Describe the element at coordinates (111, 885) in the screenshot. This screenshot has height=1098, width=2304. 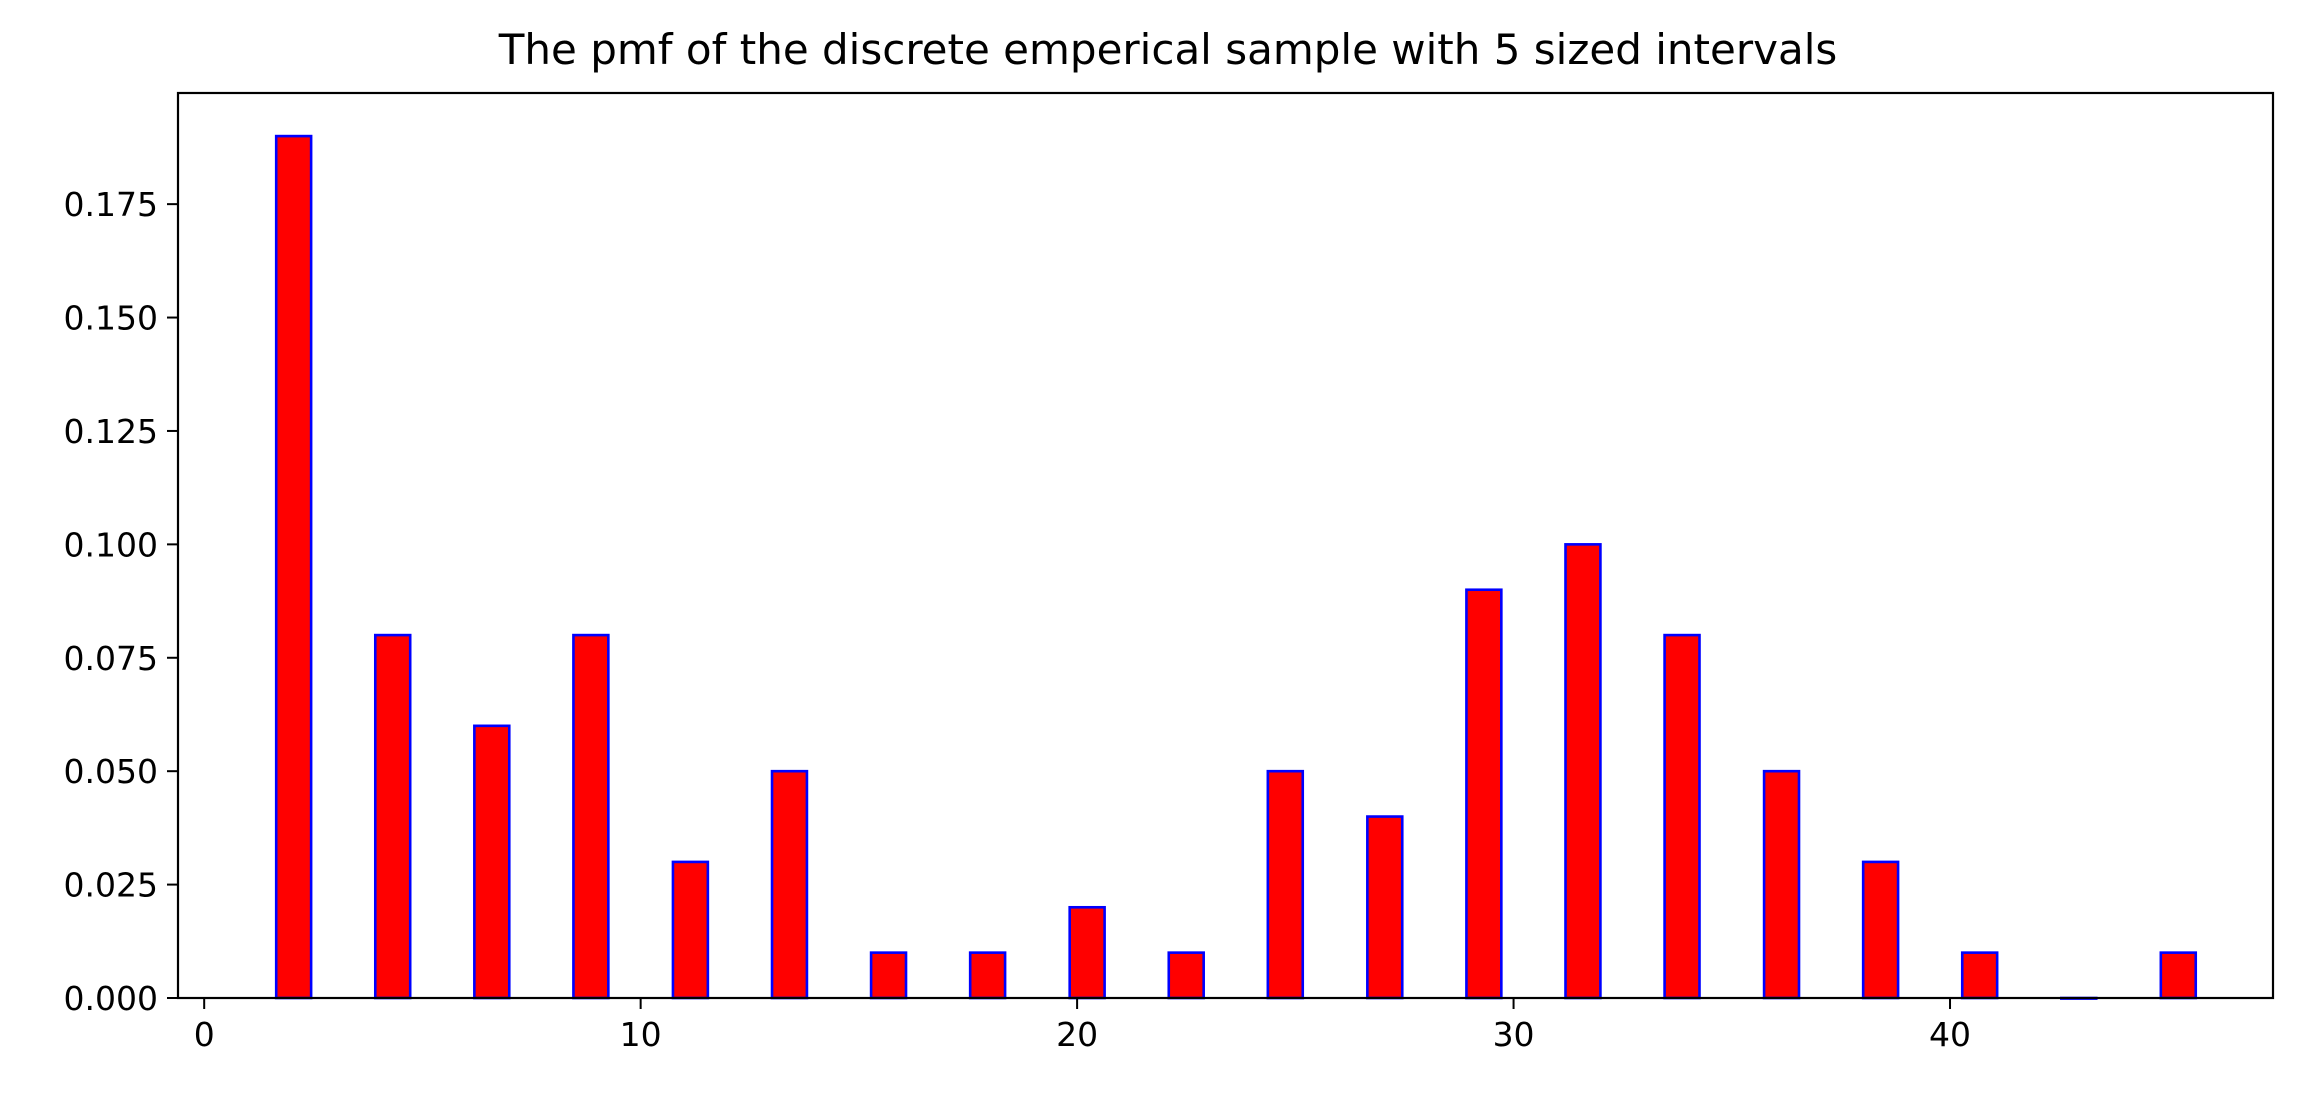
I see `y-tick-label: 0.025` at that location.